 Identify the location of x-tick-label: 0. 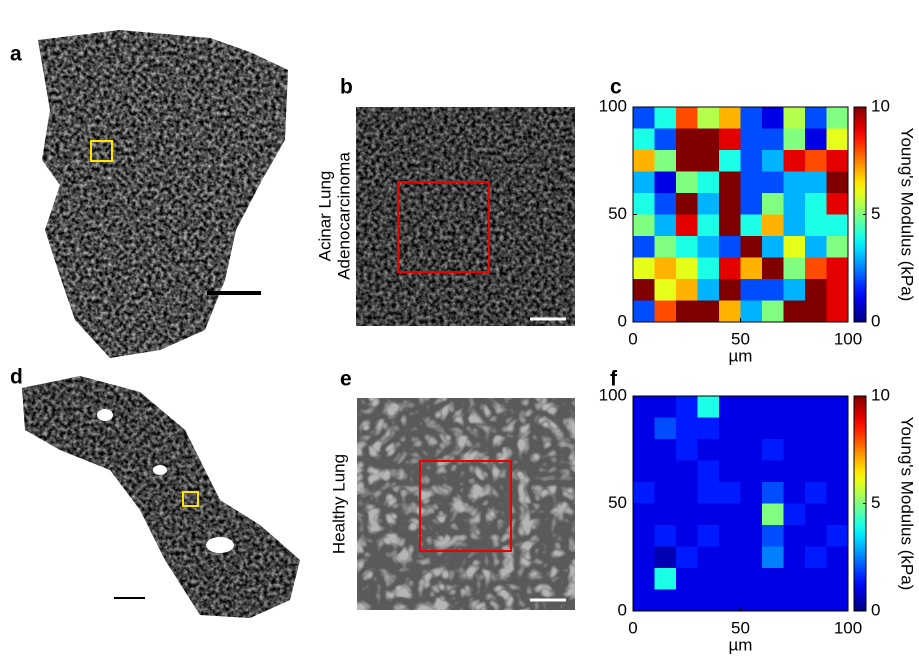
(632, 627).